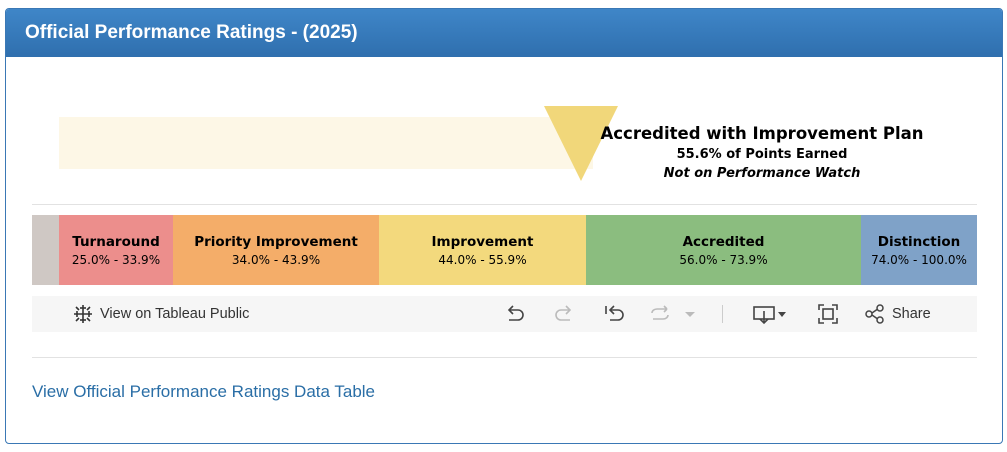 The width and height of the screenshot is (1007, 452). What do you see at coordinates (723, 242) in the screenshot?
I see `band-name: Accredited` at bounding box center [723, 242].